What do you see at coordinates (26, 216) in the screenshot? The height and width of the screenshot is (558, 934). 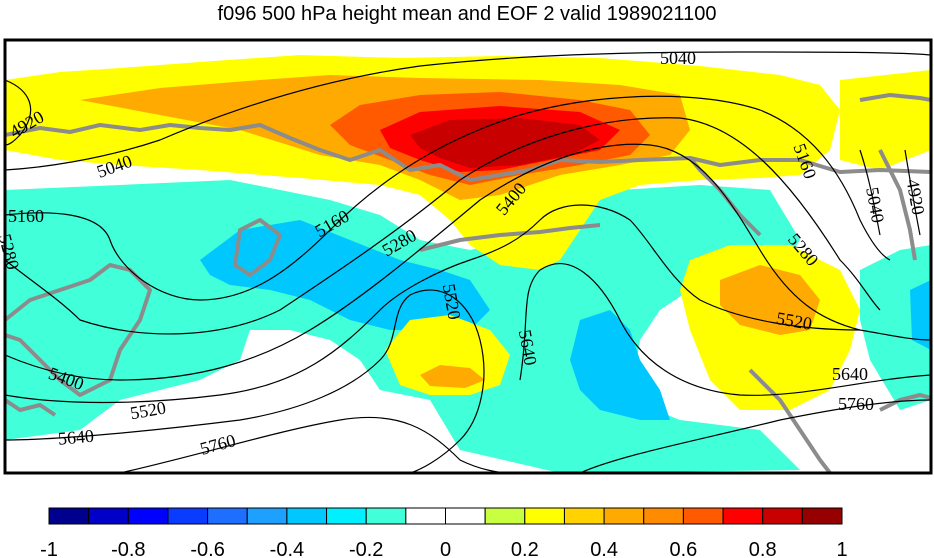 I see `contour-label: 5160` at bounding box center [26, 216].